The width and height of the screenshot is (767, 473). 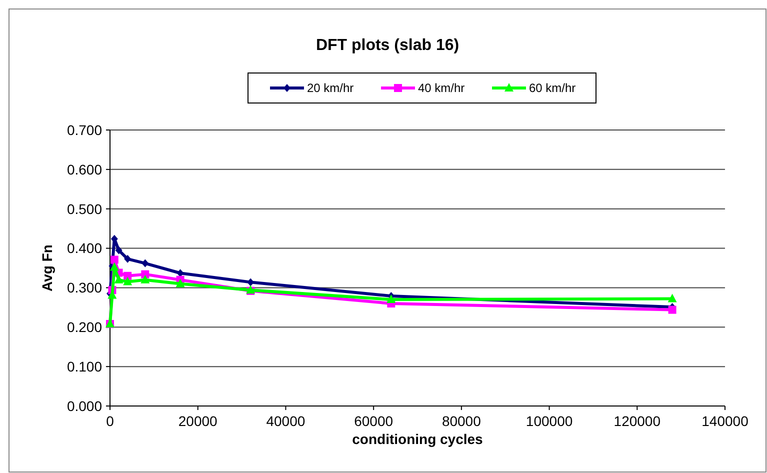 I want to click on x-tick-label: 20000, so click(x=198, y=421).